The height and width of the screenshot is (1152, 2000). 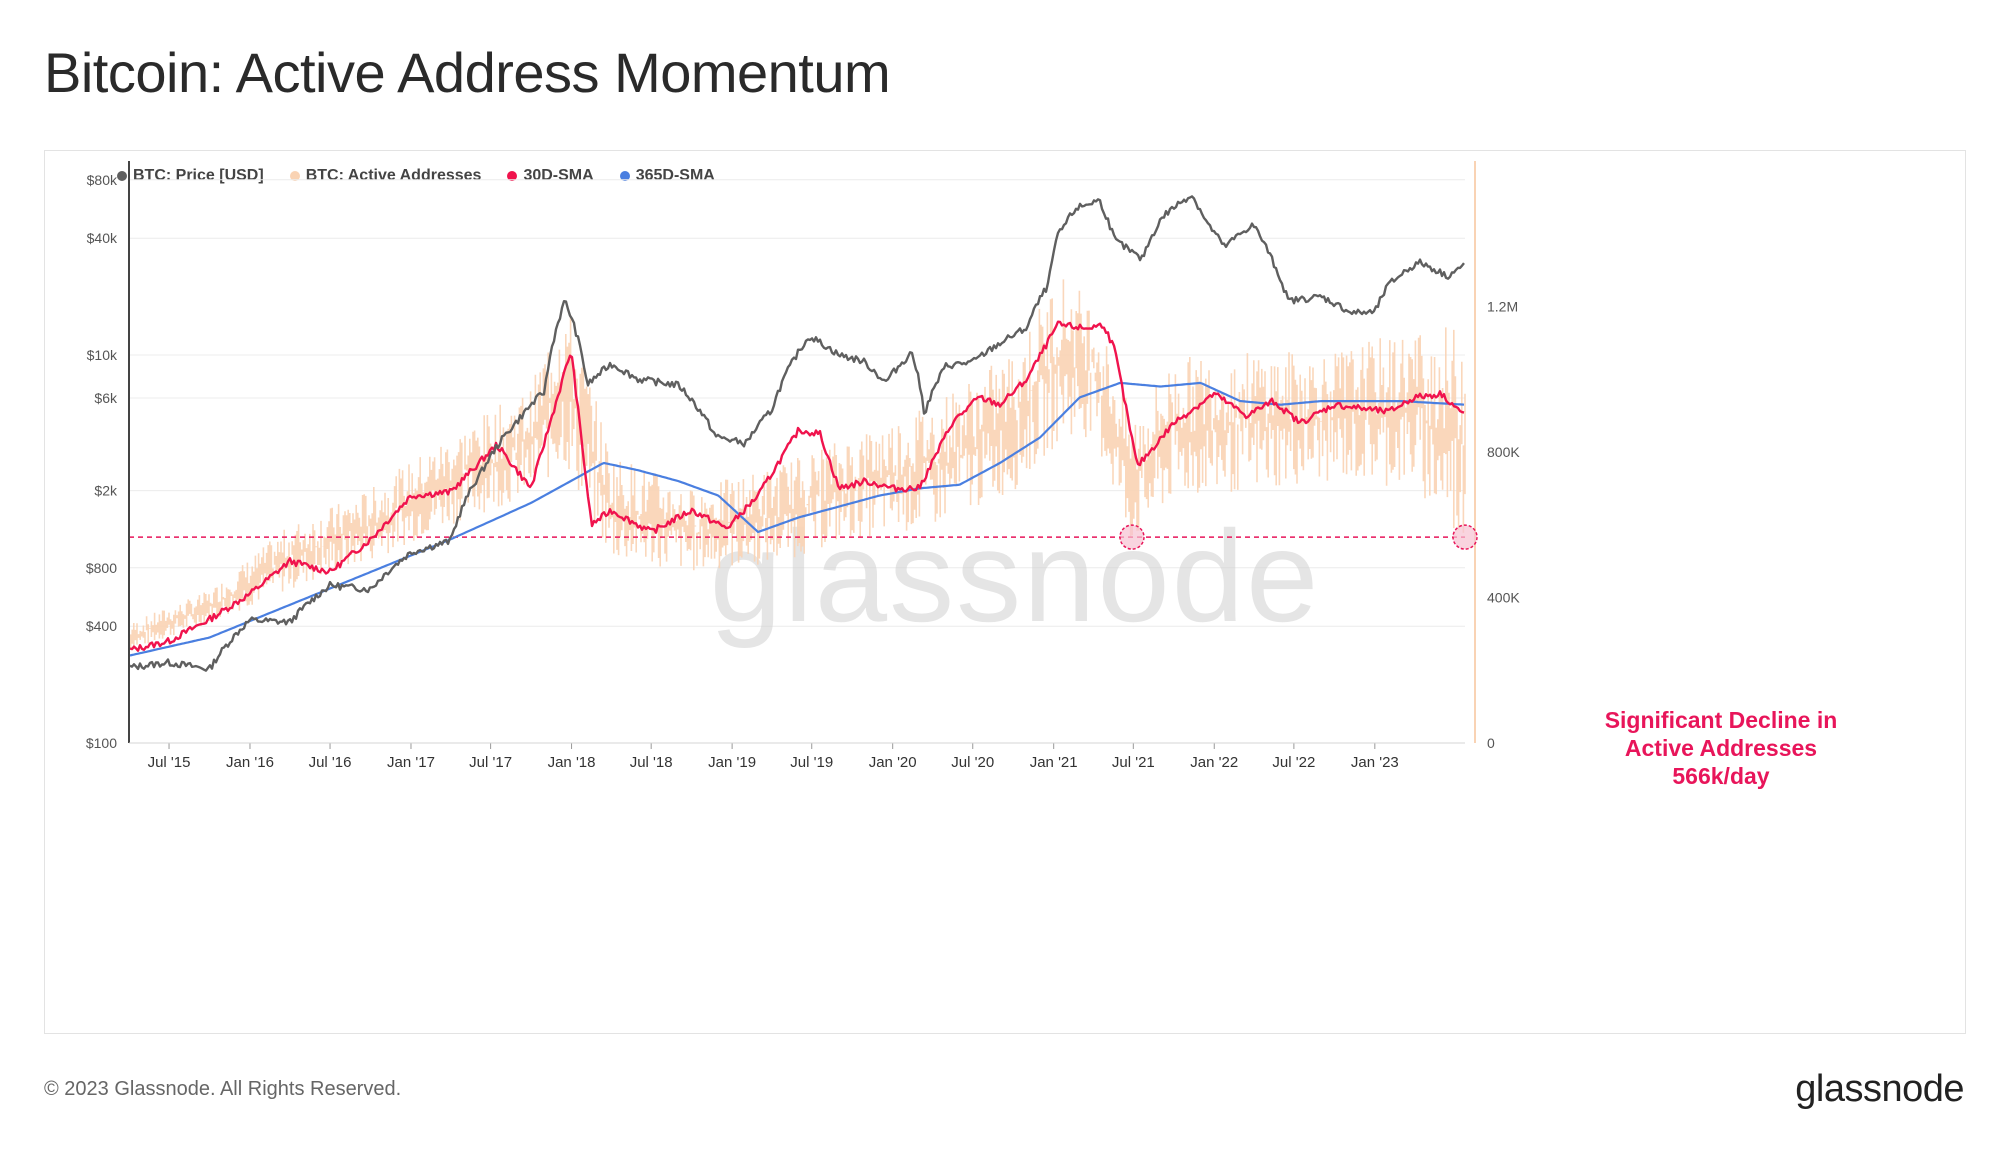 I want to click on x-tick-label: Jan '21, so click(x=1054, y=762).